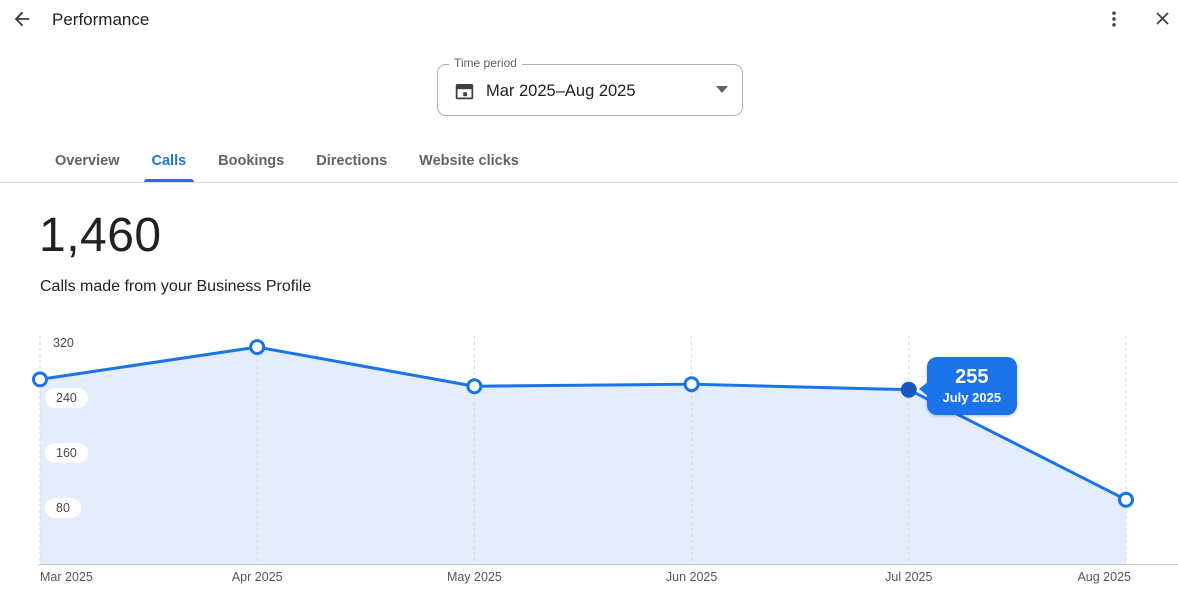 This screenshot has width=1178, height=593. I want to click on tab-overview: Overview, so click(87, 161).